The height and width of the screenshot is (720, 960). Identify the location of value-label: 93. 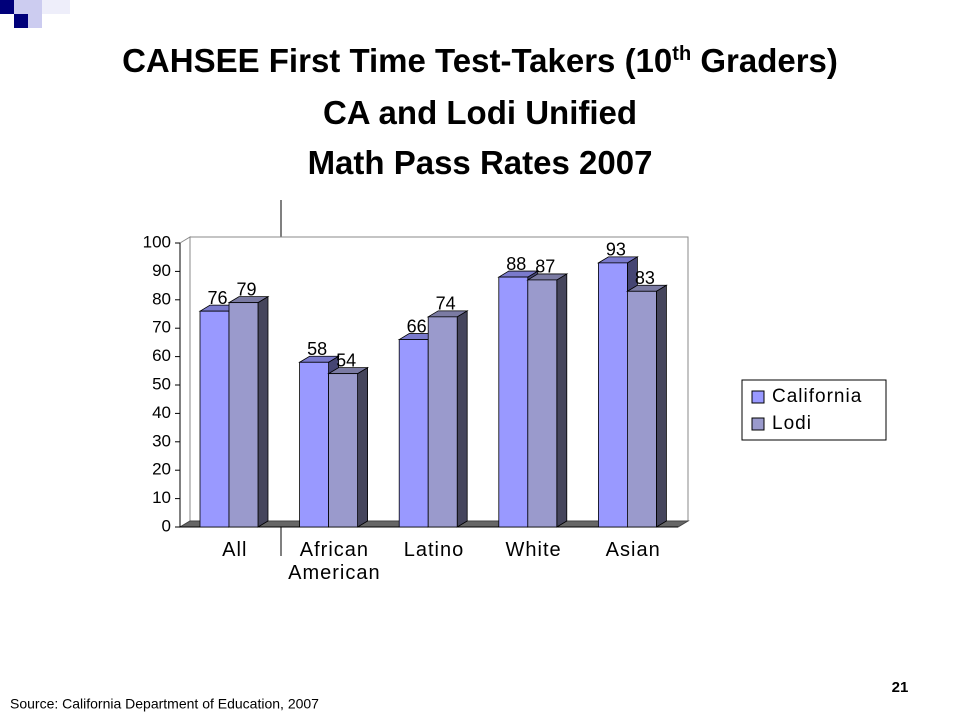
(616, 250).